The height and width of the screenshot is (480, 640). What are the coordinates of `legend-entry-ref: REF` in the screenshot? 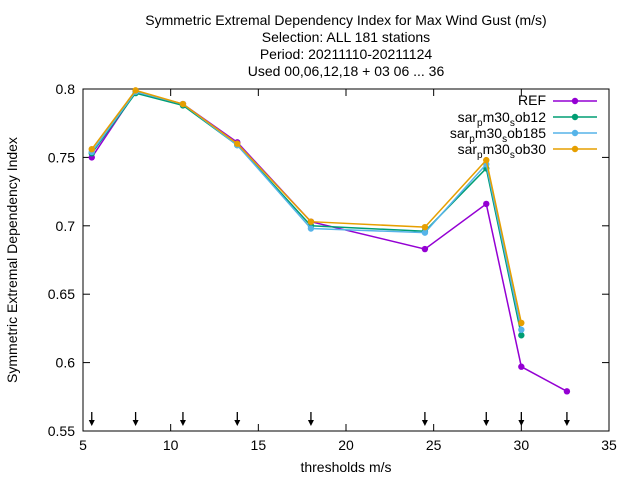 It's located at (557, 100).